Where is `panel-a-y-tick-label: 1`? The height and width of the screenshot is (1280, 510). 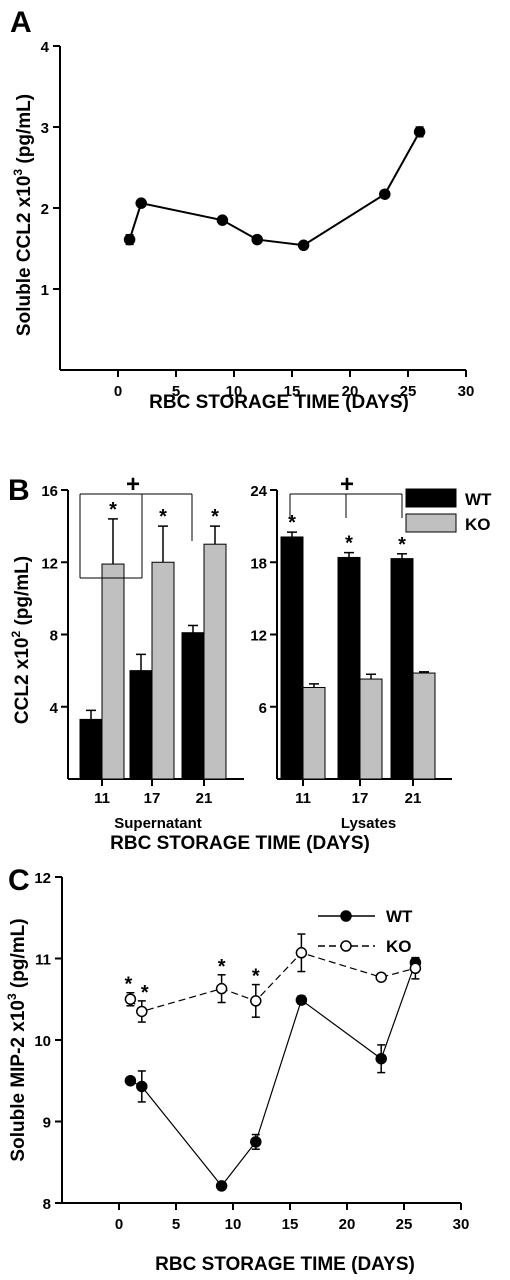
panel-a-y-tick-label: 1 is located at coordinates (45, 290).